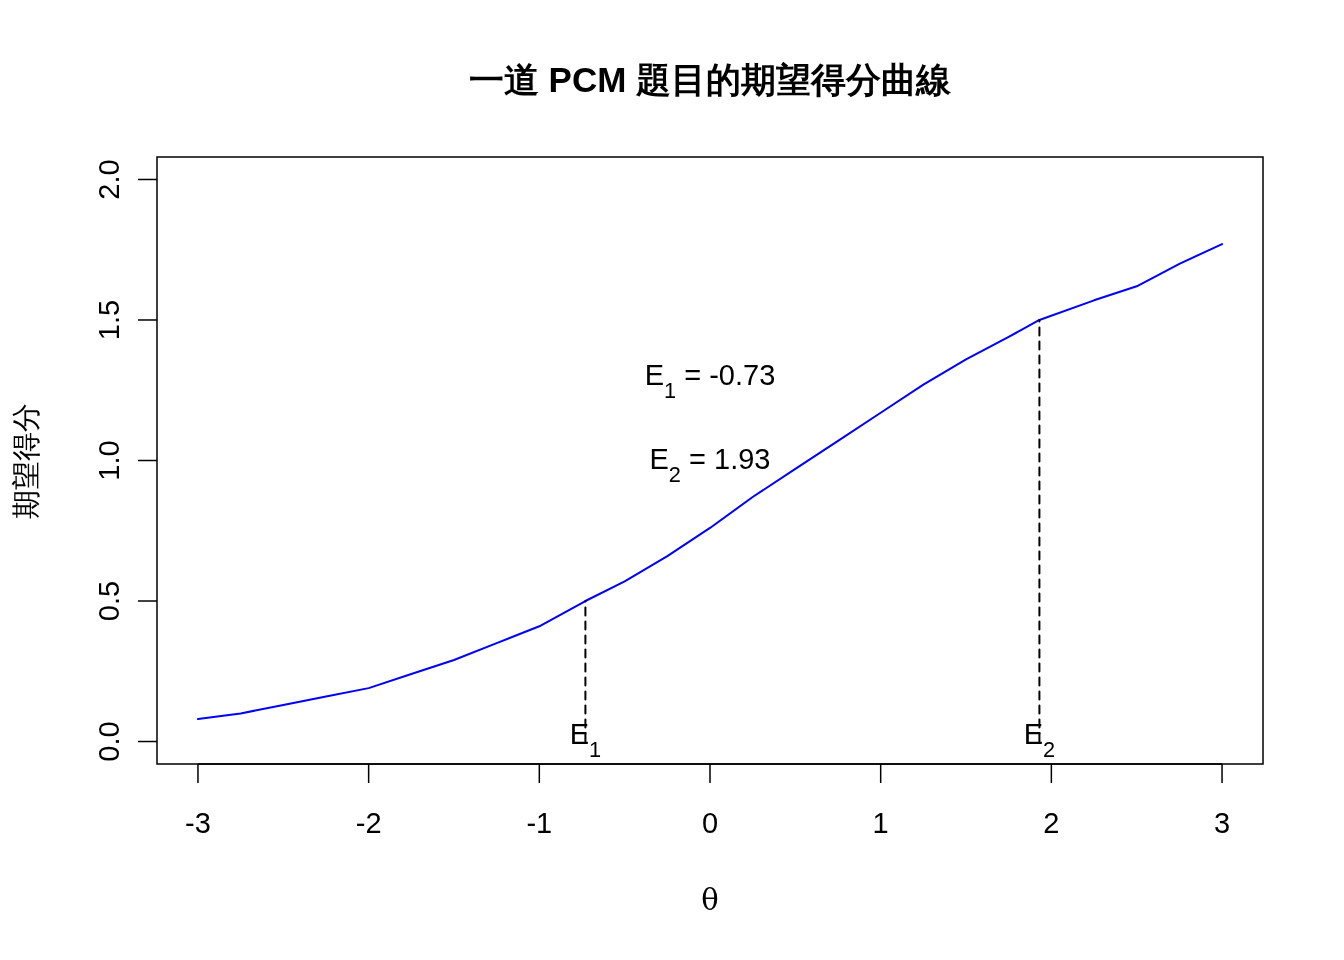  What do you see at coordinates (368, 823) in the screenshot?
I see `x-tick-label: -2` at bounding box center [368, 823].